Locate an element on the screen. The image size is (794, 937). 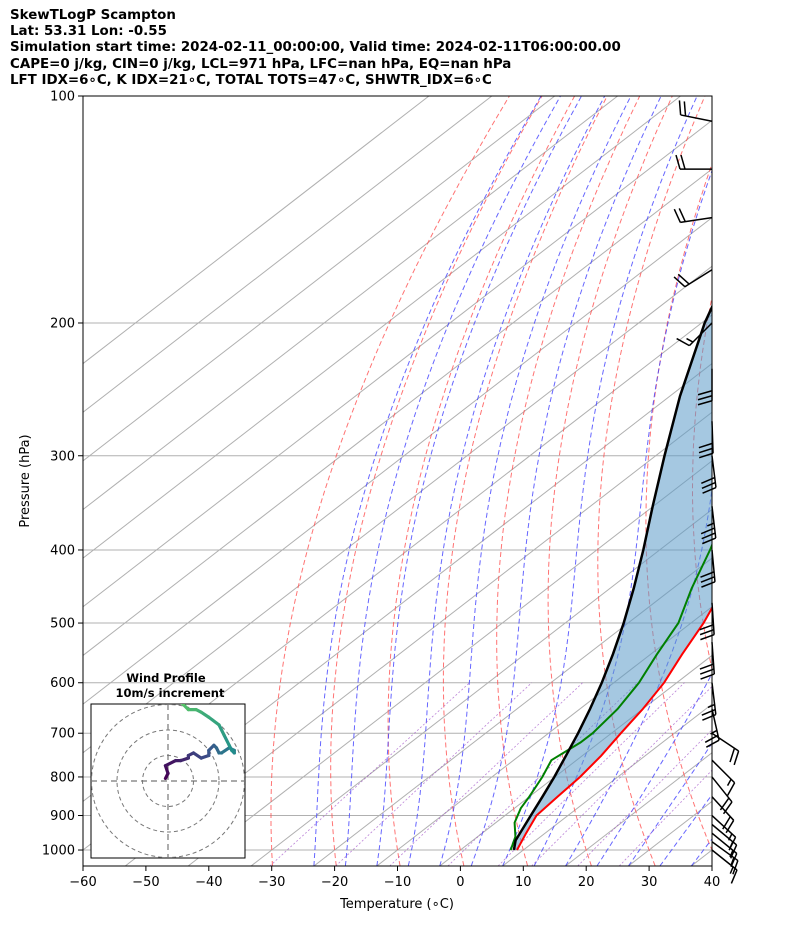
y-tick-label: 700 is located at coordinates (62, 734).